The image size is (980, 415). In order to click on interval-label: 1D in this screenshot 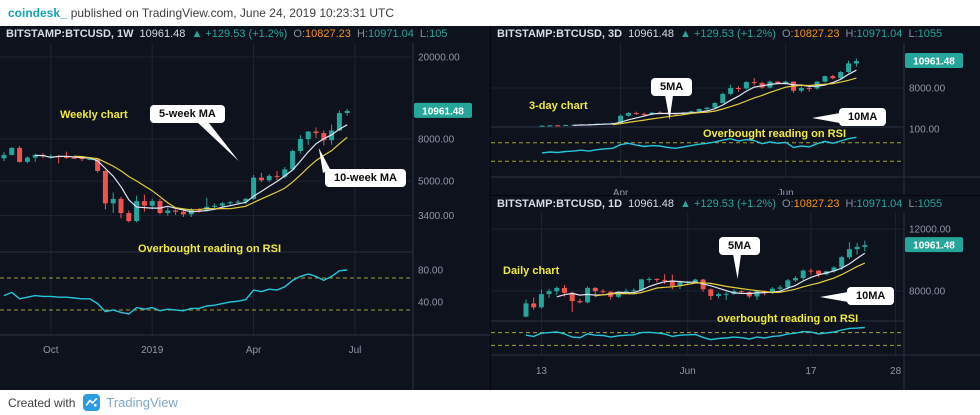, I will do `click(615, 204)`.